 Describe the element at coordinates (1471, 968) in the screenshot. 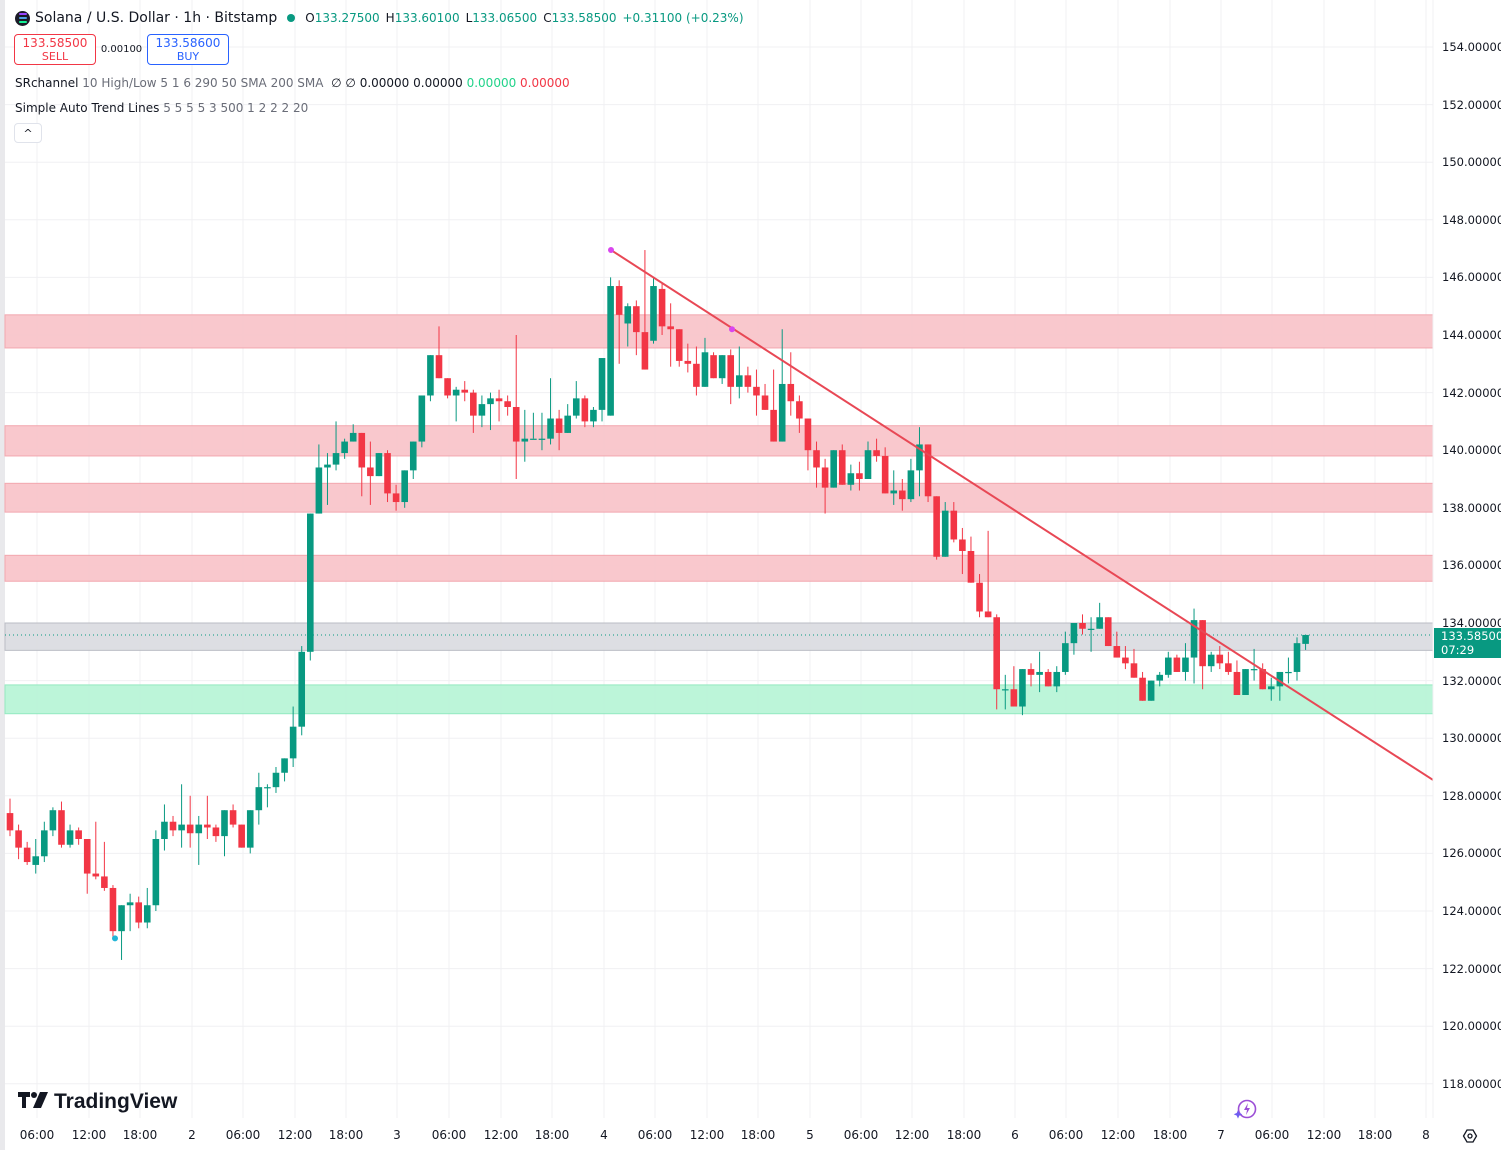

I see `price-tick-label: 122.00000` at that location.